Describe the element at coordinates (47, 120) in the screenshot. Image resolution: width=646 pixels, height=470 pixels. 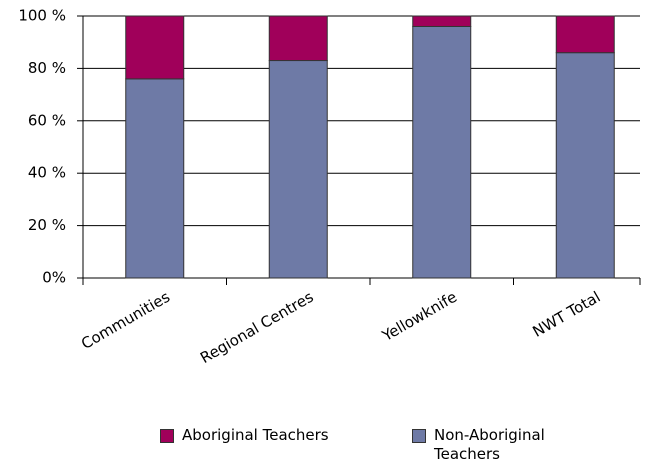
I see `y-tick-label: 60 %` at that location.